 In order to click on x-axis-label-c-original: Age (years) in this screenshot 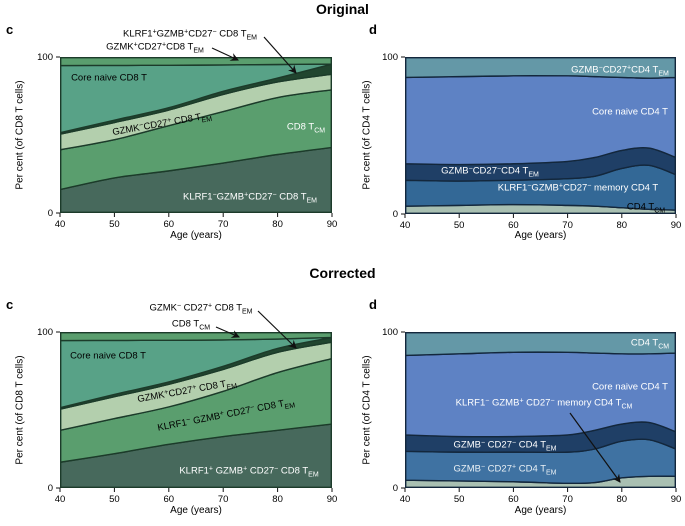, I will do `click(196, 235)`.